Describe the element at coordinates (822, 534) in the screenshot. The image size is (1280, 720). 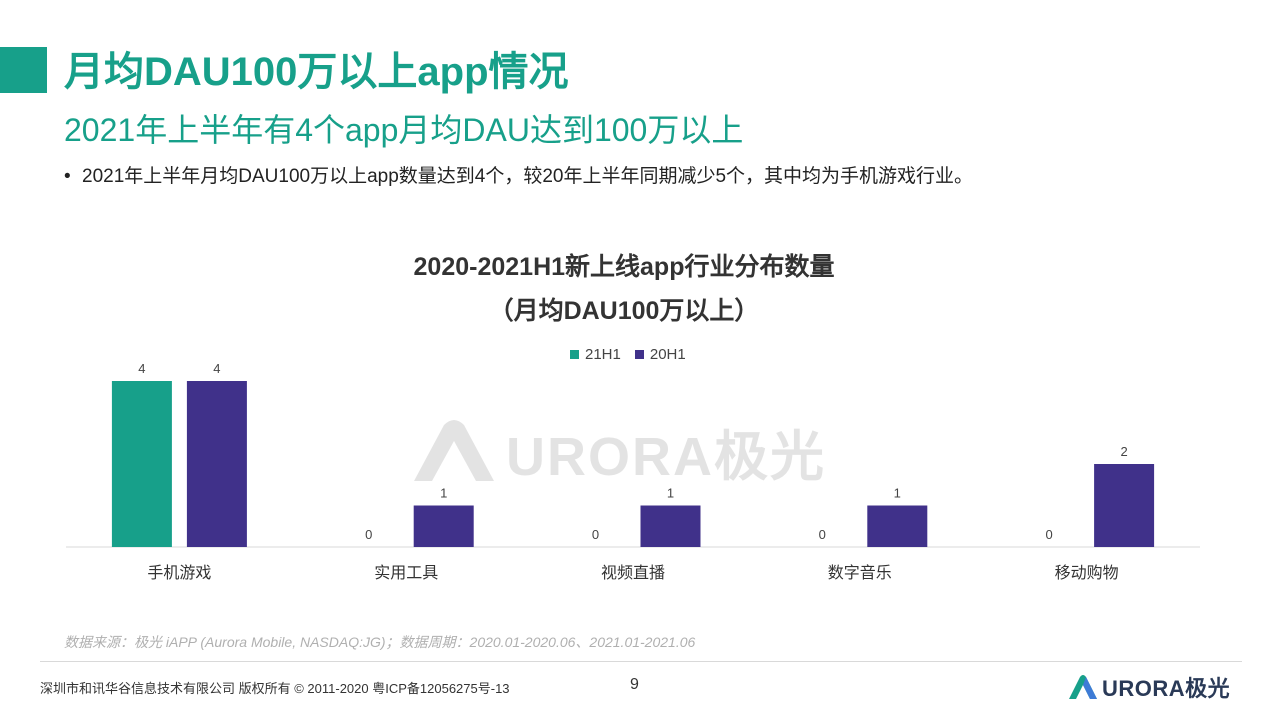
I see `data-label-21h1-3: 0` at that location.